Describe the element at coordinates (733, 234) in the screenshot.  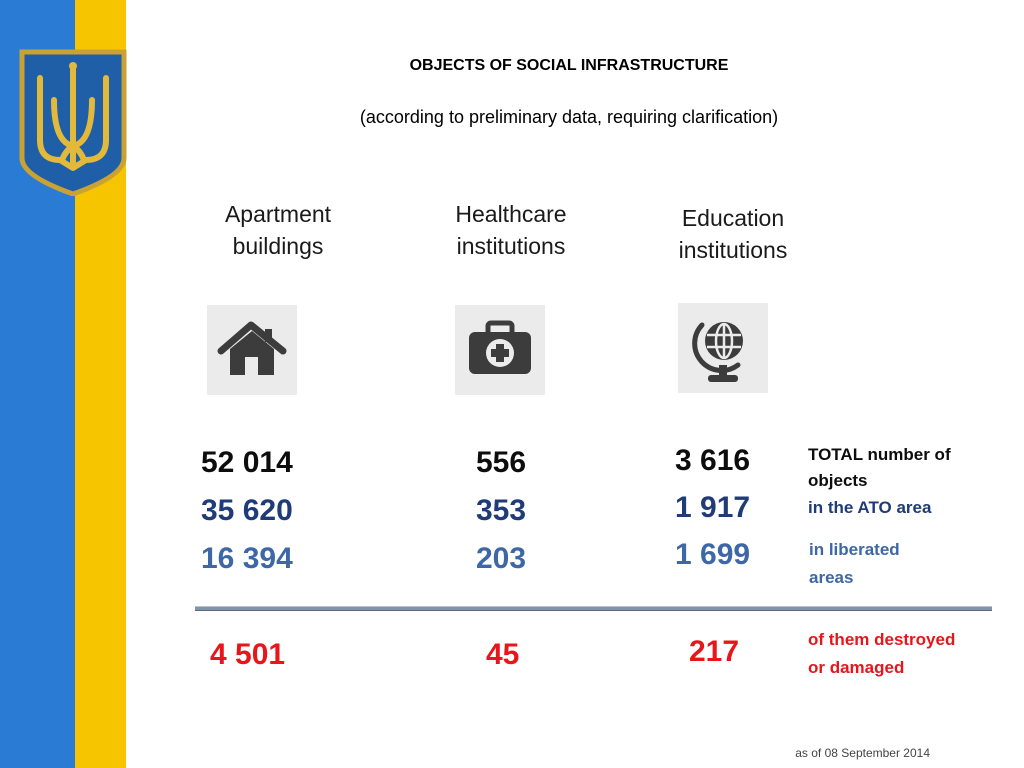
I see `column-heading-education: Education institutions` at that location.